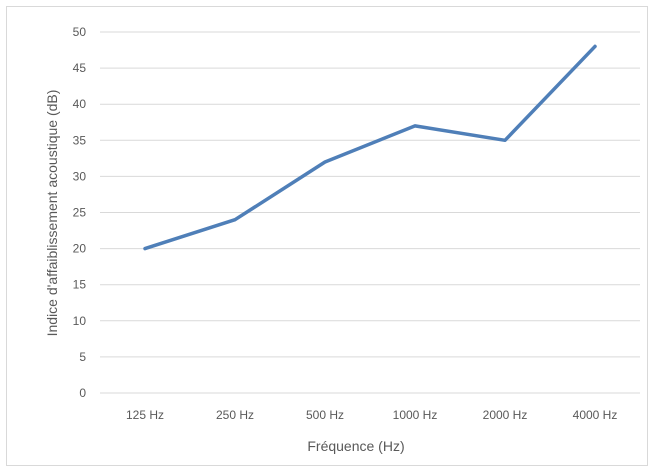 The image size is (653, 469). What do you see at coordinates (52, 213) in the screenshot?
I see `y-axis-title: Indice d'affaiblissement acoustique (dB)` at bounding box center [52, 213].